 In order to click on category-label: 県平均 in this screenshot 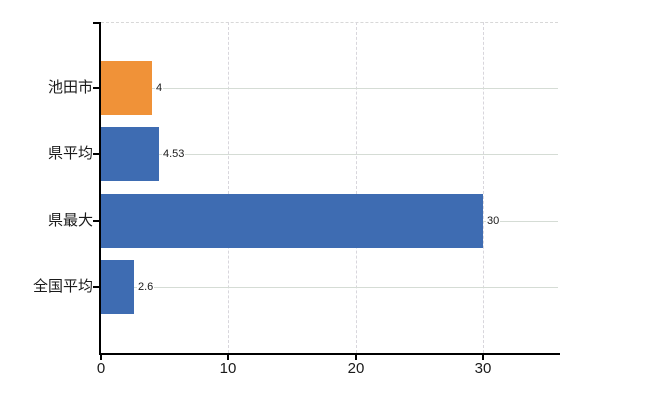, I will do `click(70, 153)`.